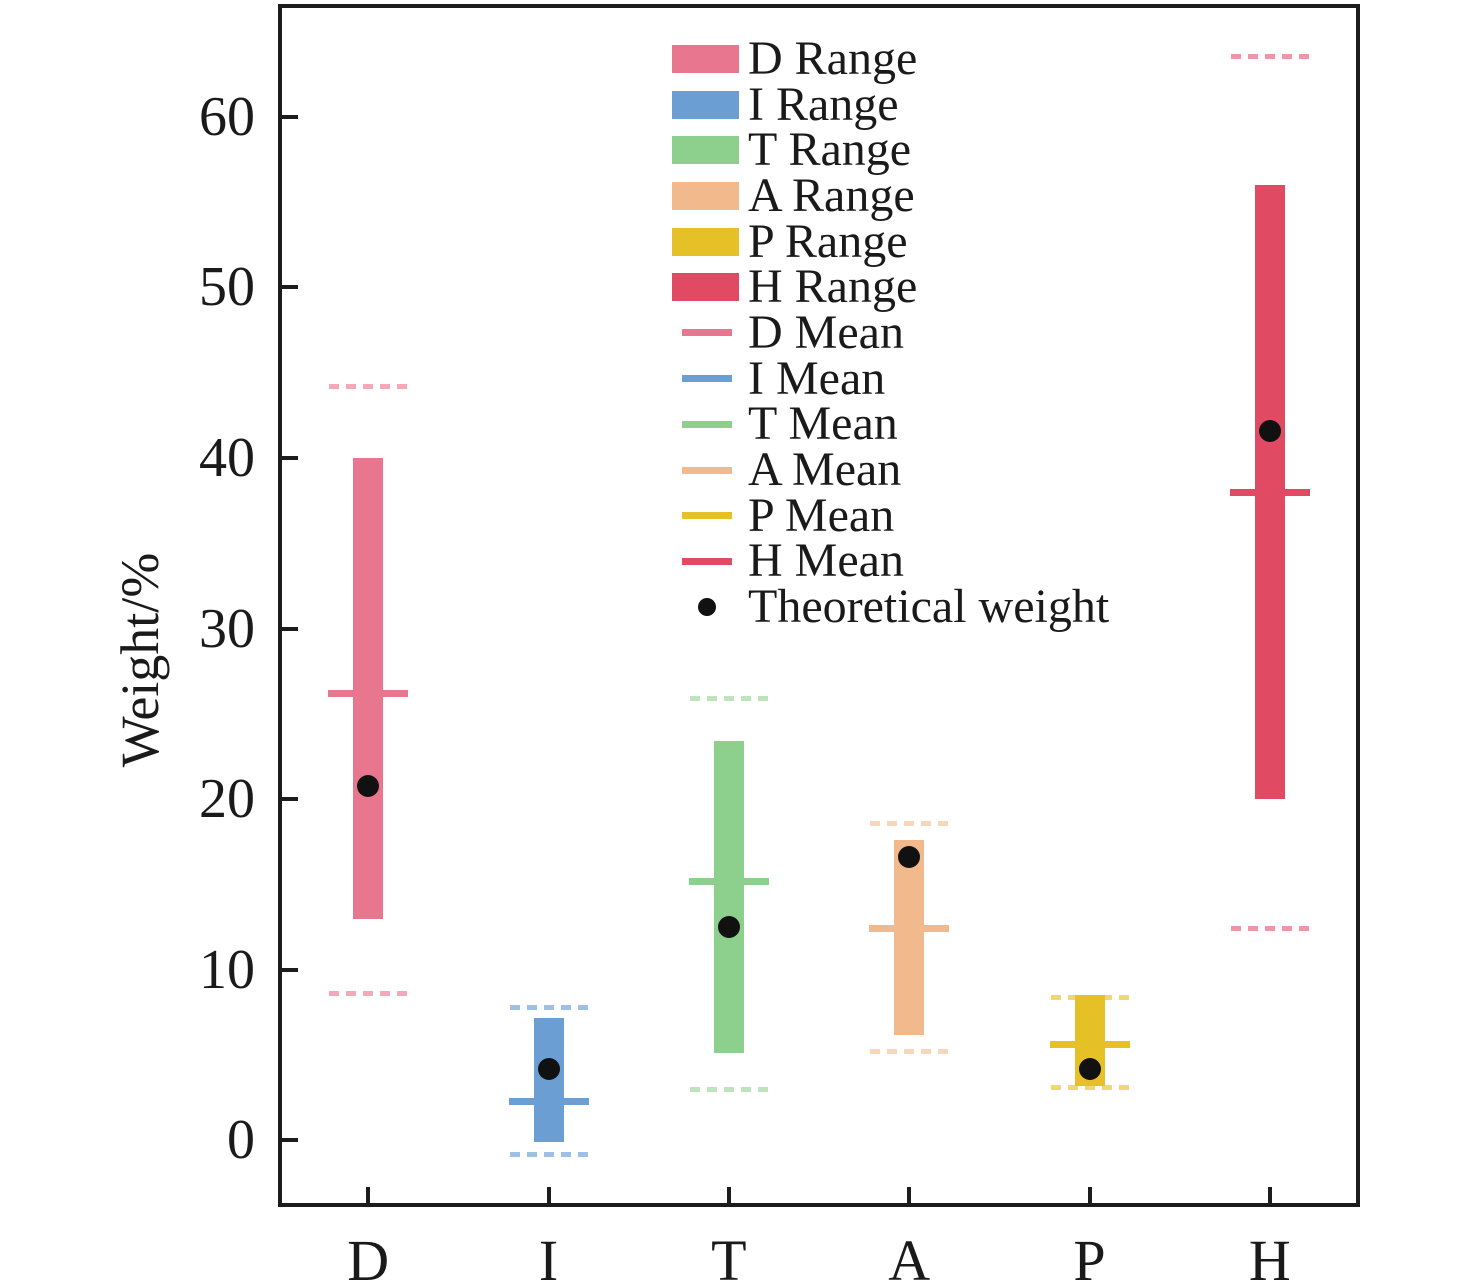  I want to click on legend-item: Theoretical weight, so click(891, 607).